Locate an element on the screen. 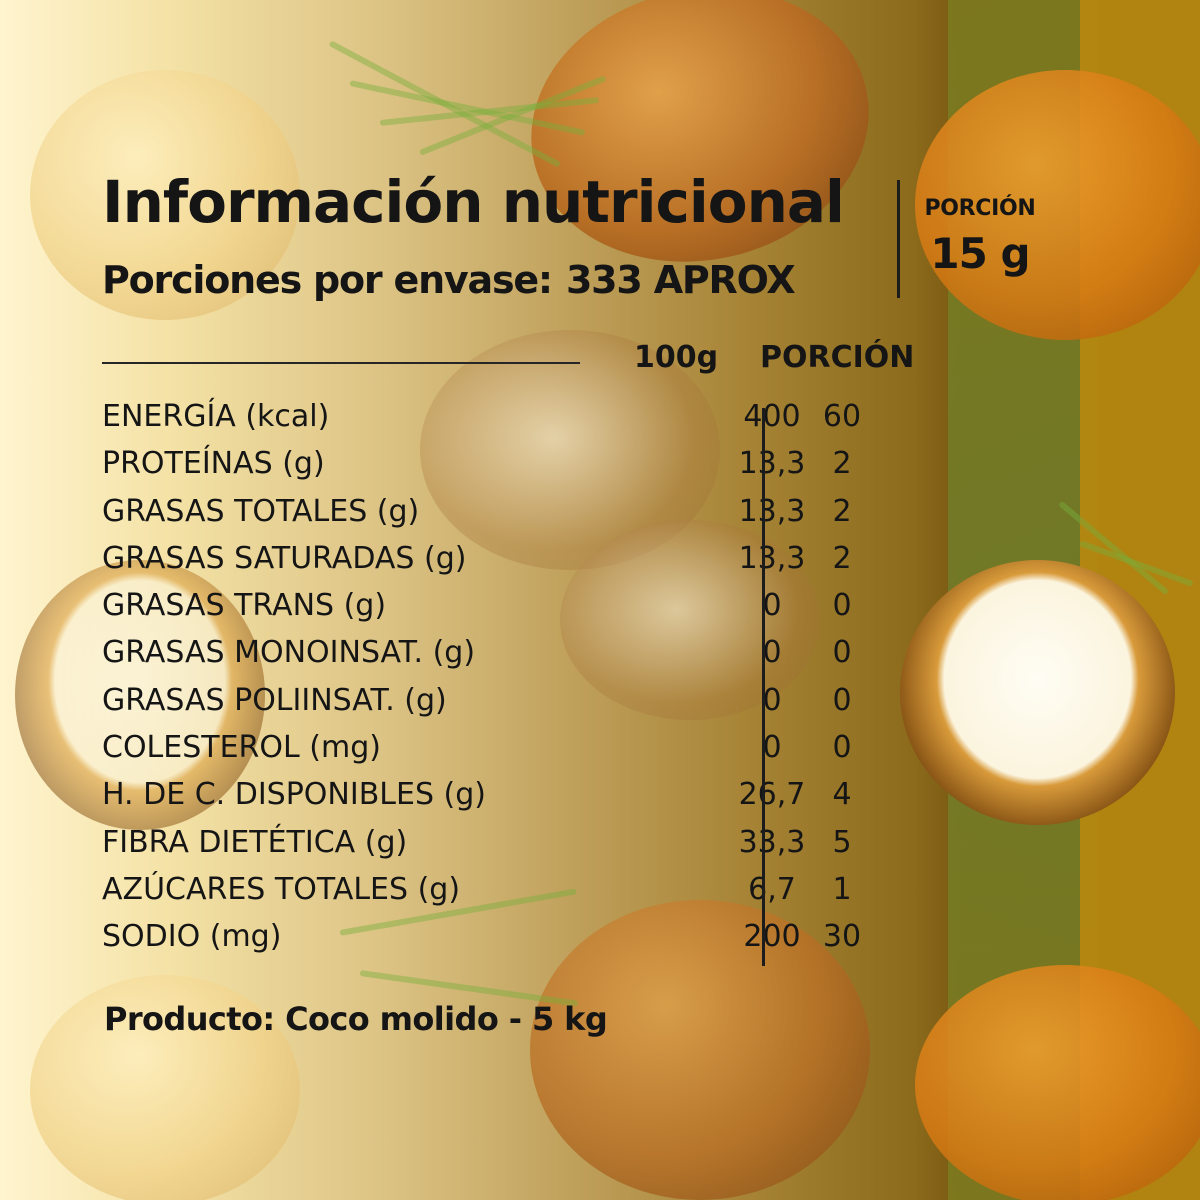  product-name: Producto: Coco molido - 5 kg is located at coordinates (356, 1019).